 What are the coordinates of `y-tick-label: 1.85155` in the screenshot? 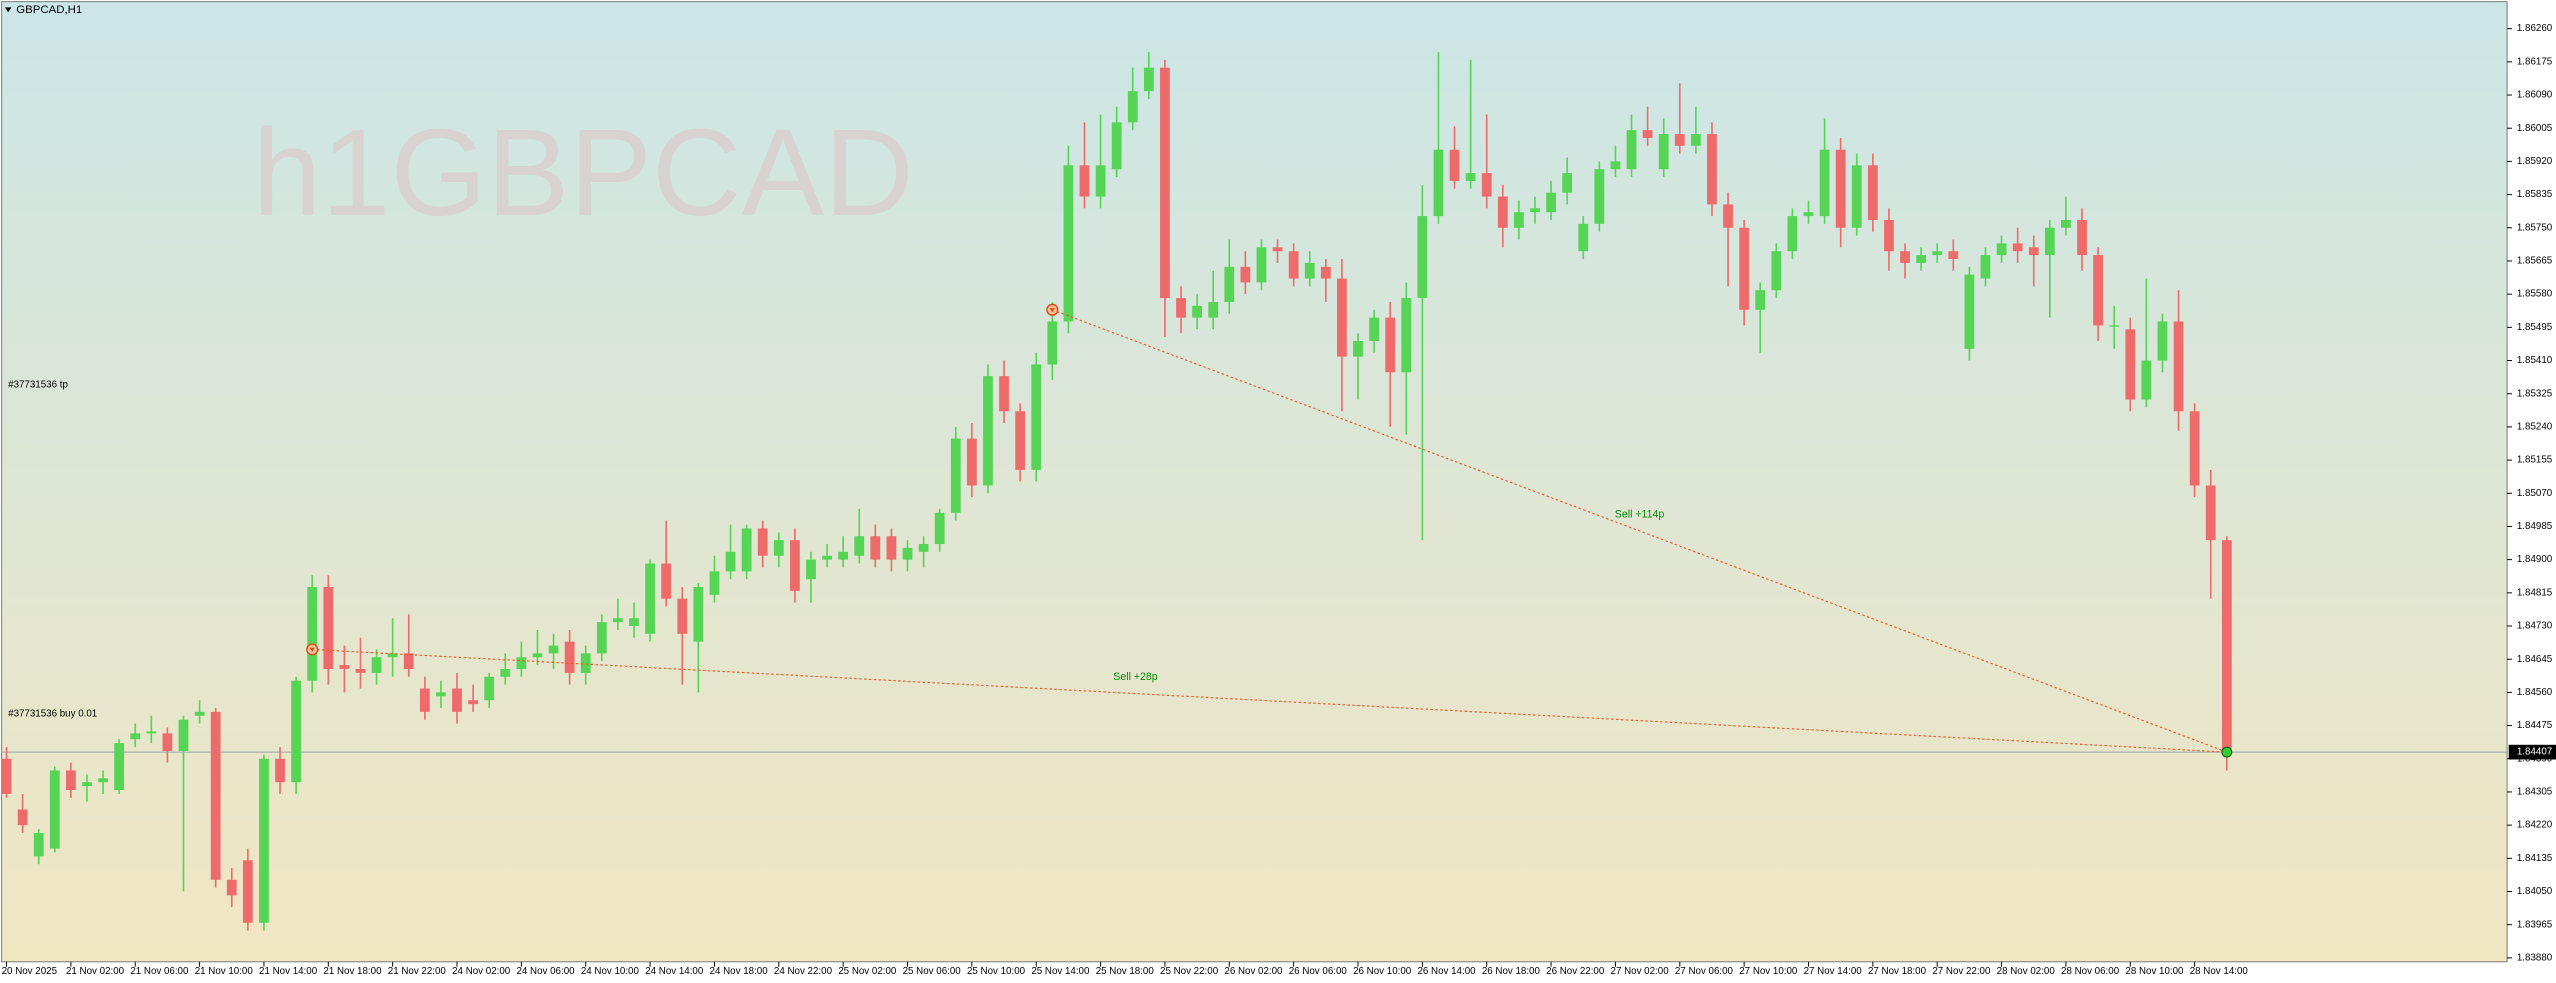 It's located at (2535, 460).